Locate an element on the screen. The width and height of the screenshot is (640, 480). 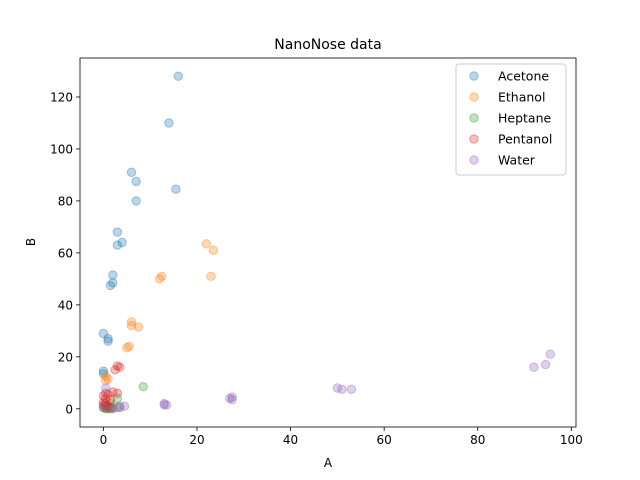
y-axis-label: B is located at coordinates (31, 242).